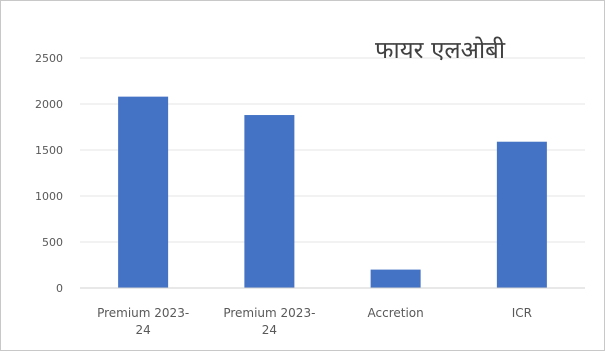 Image resolution: width=605 pixels, height=351 pixels. What do you see at coordinates (49, 196) in the screenshot?
I see `y-tick-label: 1000` at bounding box center [49, 196].